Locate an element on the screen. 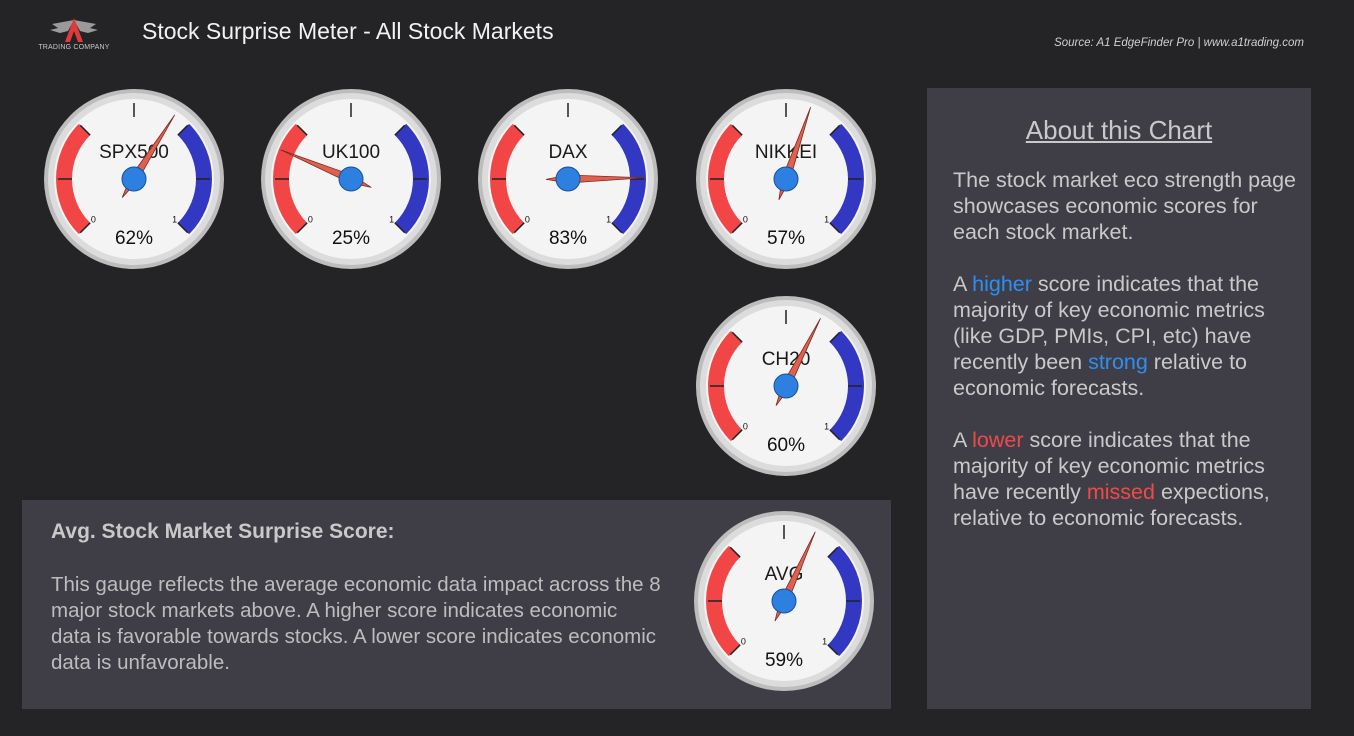  gauge-uk100: 0 1 UK100 25% is located at coordinates (351, 179).